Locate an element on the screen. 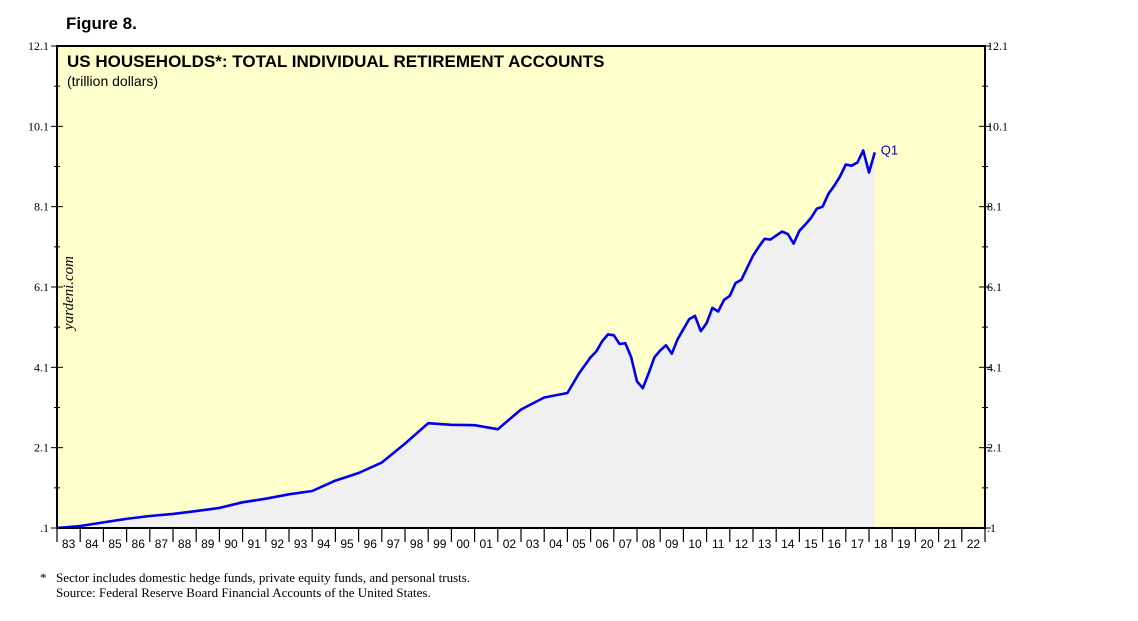 This screenshot has width=1138, height=621. x-tick-label: 13 is located at coordinates (765, 544).